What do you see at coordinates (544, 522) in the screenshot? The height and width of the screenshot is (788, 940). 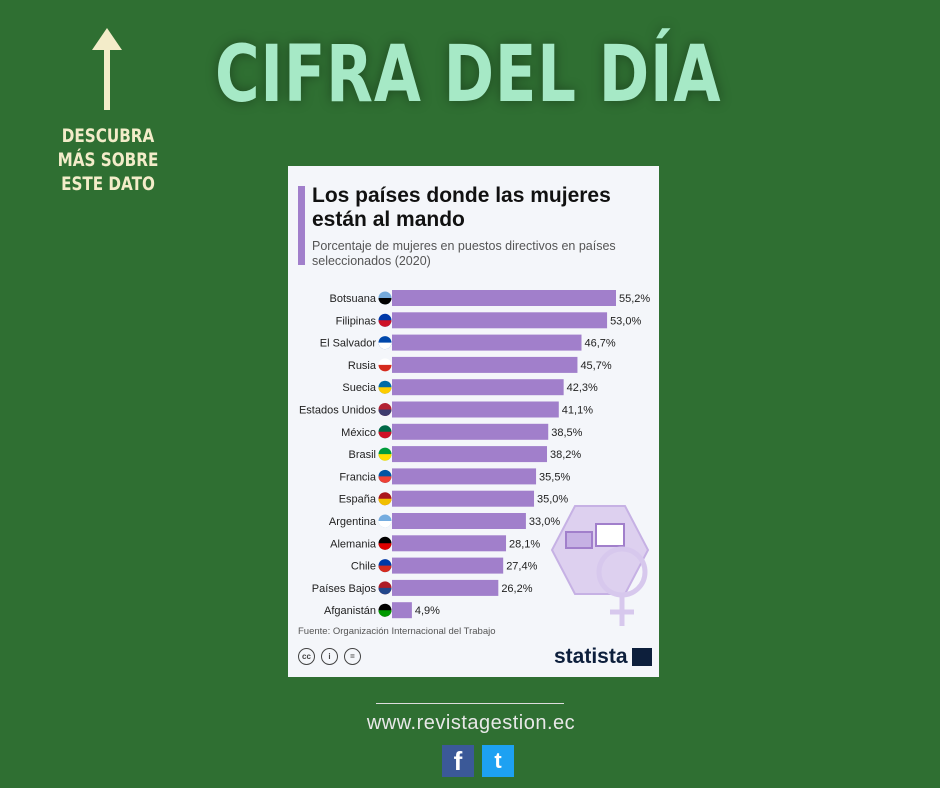 I see `value-label: 33,0%` at bounding box center [544, 522].